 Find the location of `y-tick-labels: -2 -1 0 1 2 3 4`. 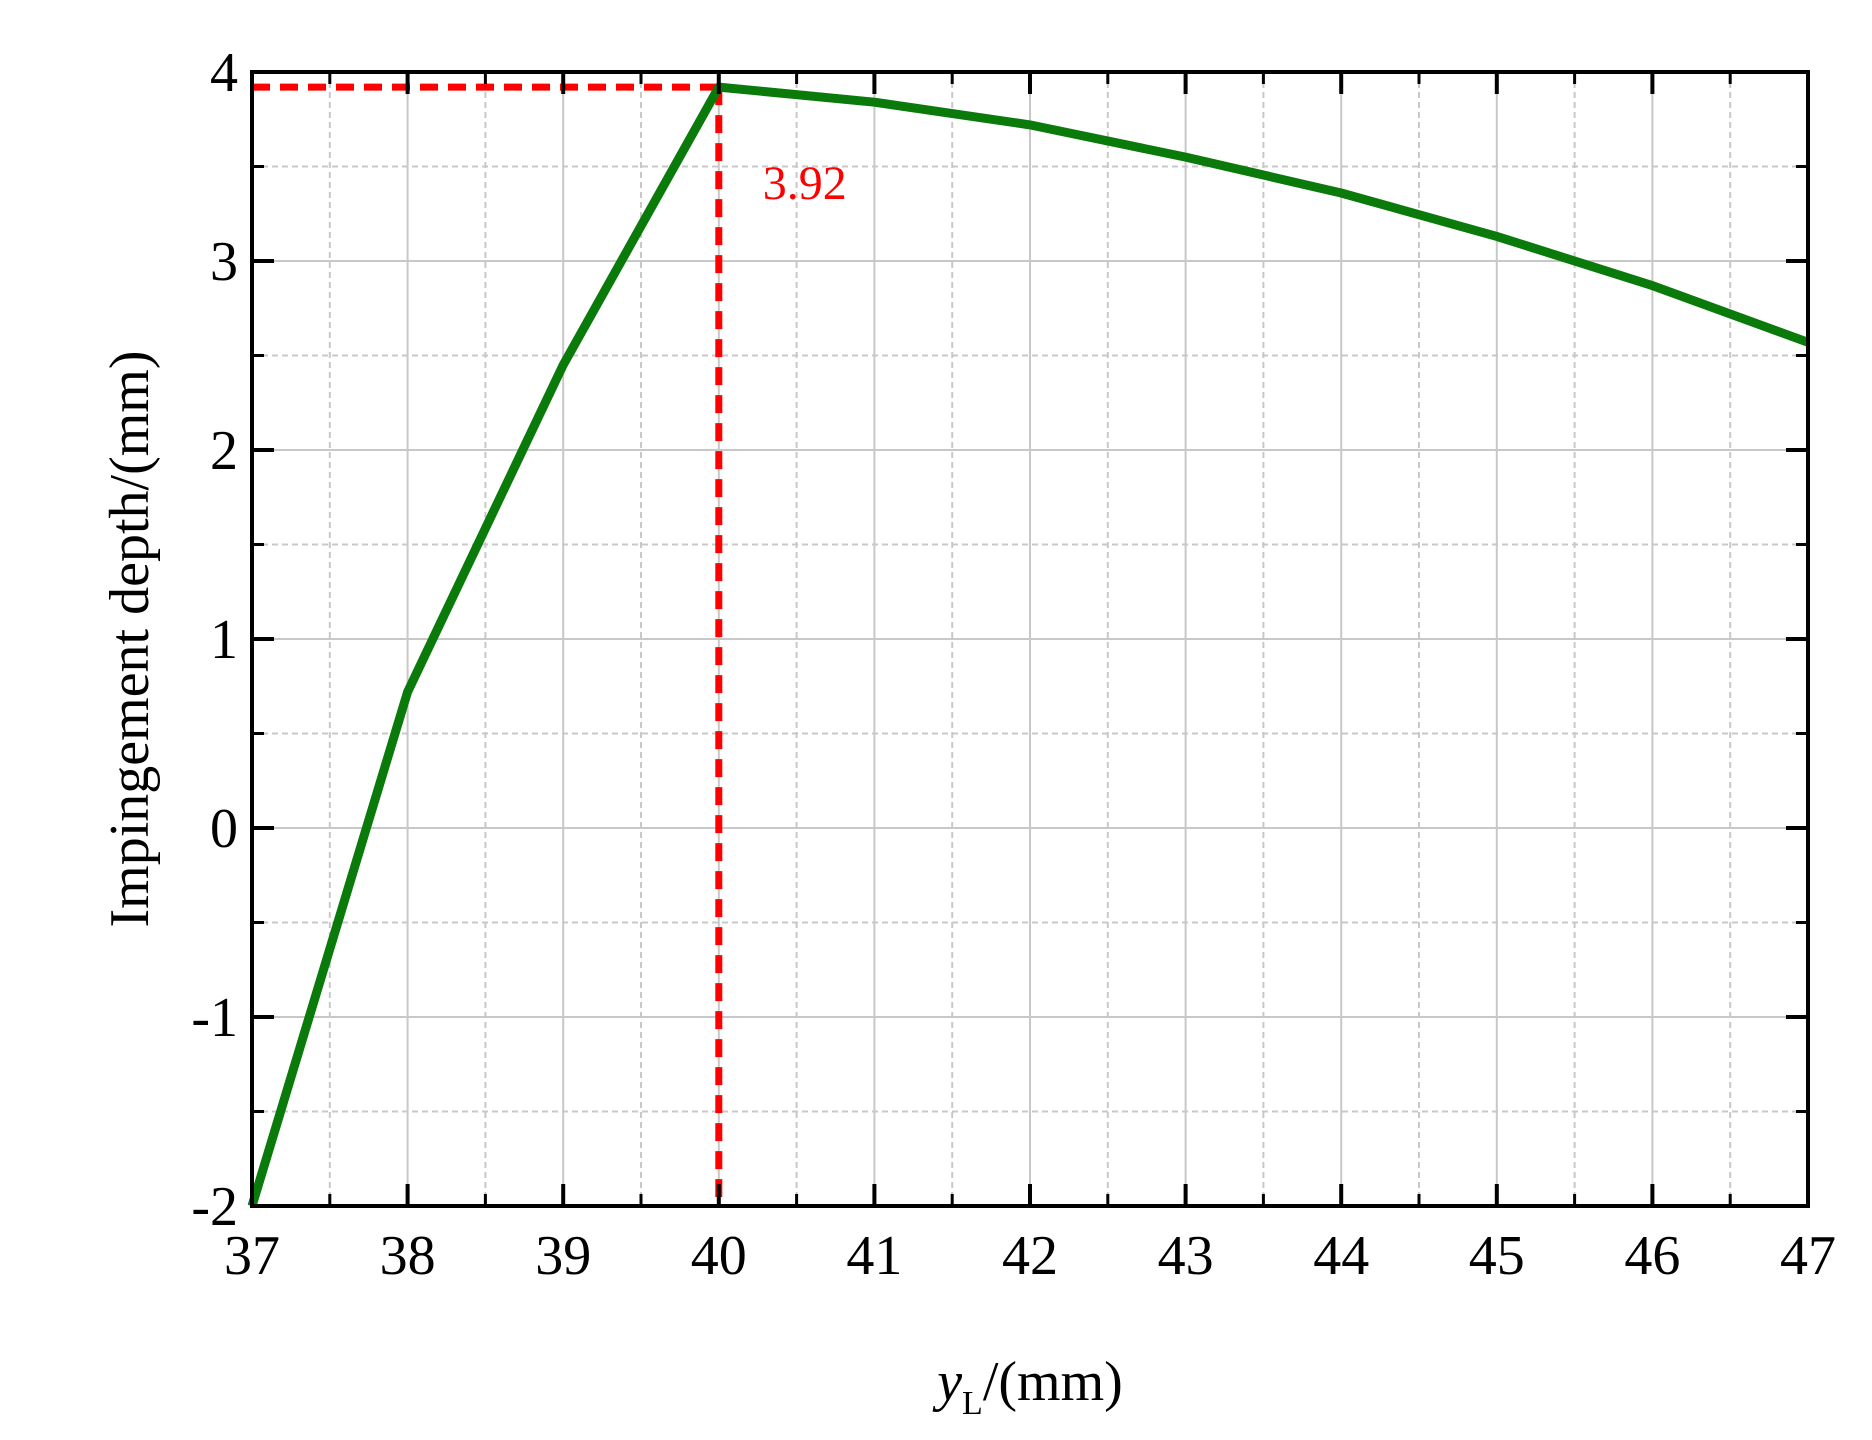

y-tick-labels: -2 -1 0 1 2 3 4 is located at coordinates (214, 640).